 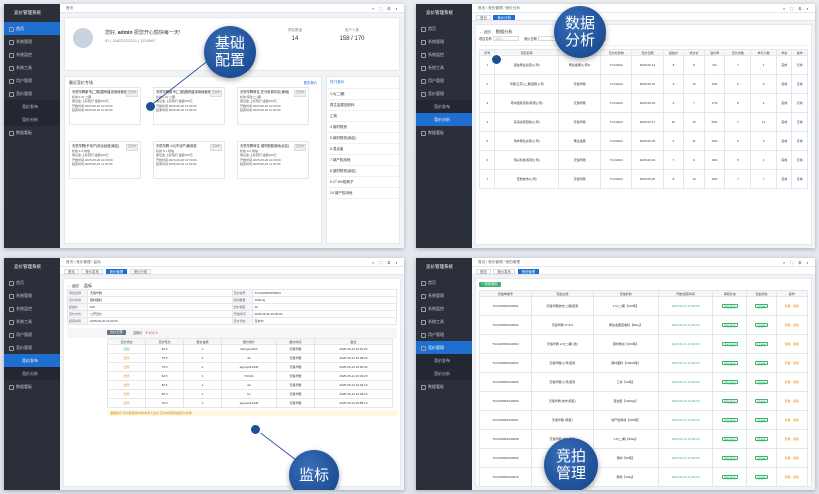 I want to click on table-cell: 17%, so click(x=714, y=103).